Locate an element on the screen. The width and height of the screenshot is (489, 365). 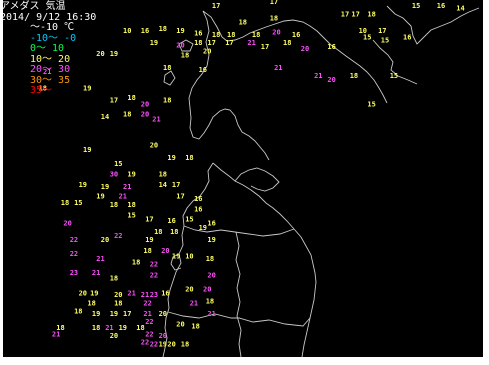
legend-item: 20～ 30 is located at coordinates (48, 70).